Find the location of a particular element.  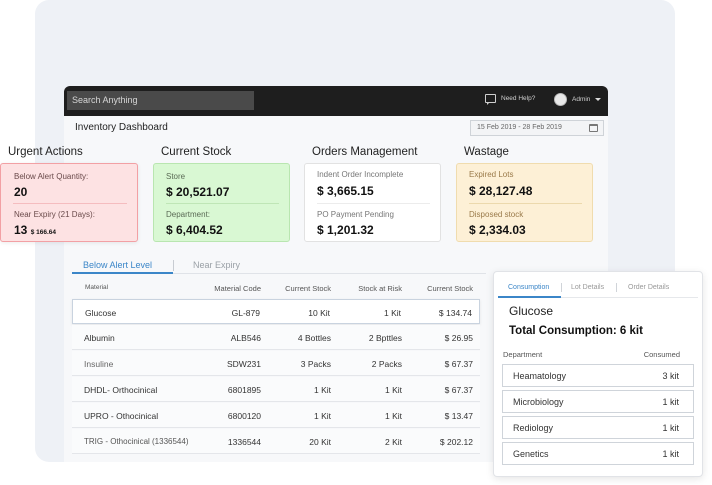

department-name: Rediology is located at coordinates (533, 428).